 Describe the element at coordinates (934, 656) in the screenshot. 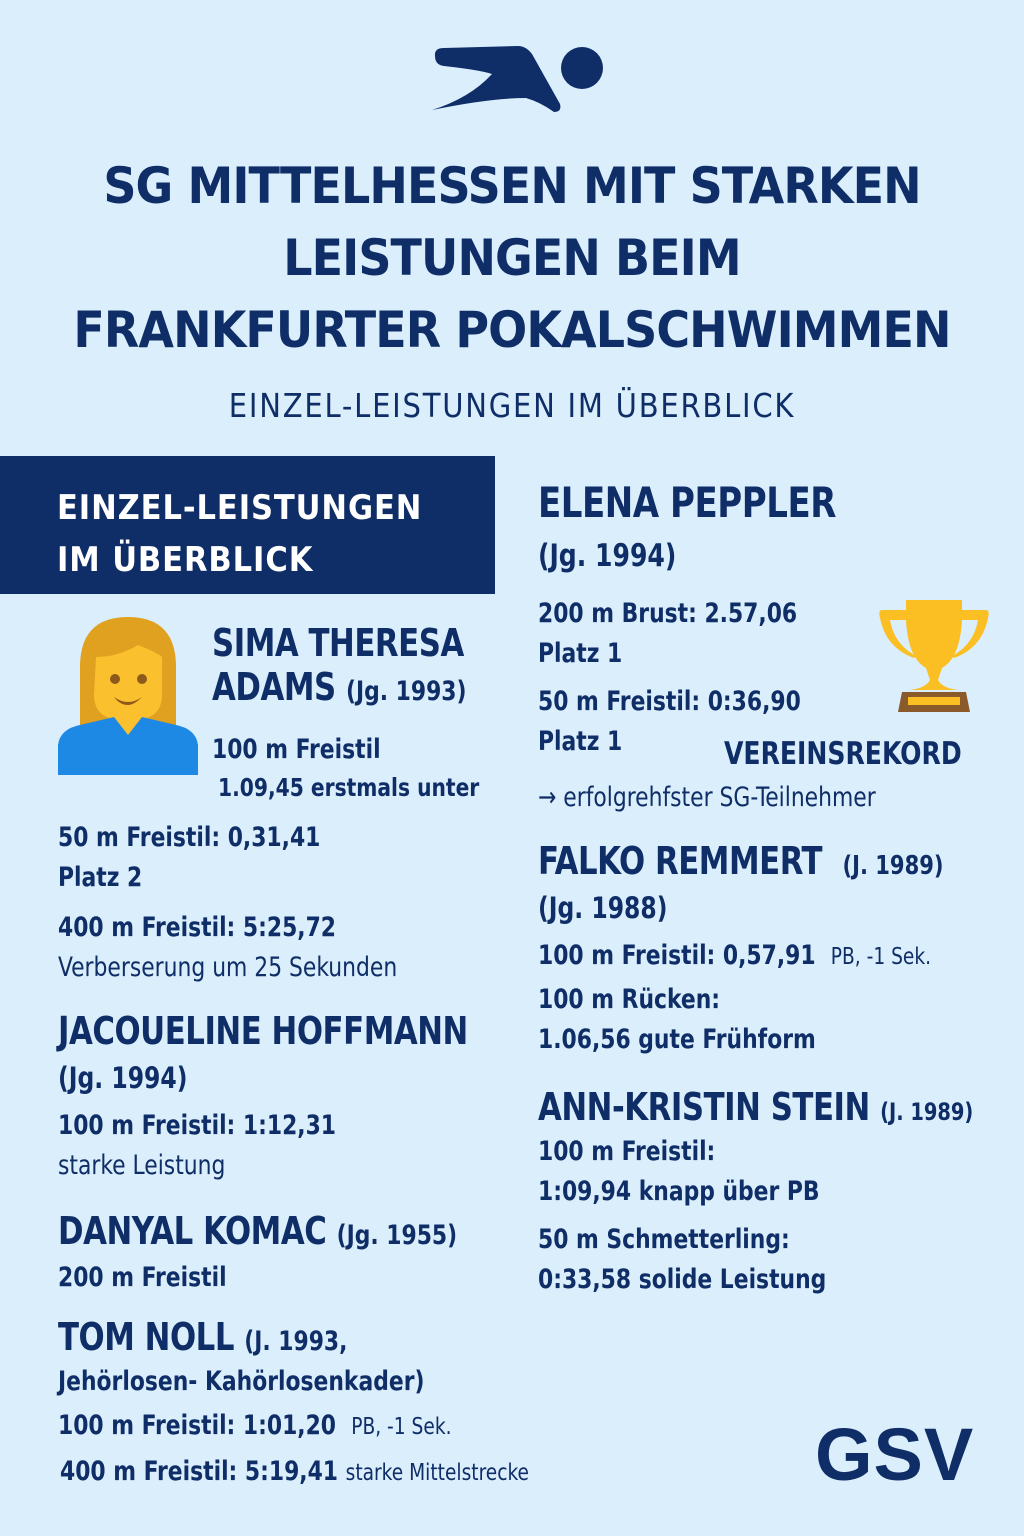

I see `trophy-icon` at that location.